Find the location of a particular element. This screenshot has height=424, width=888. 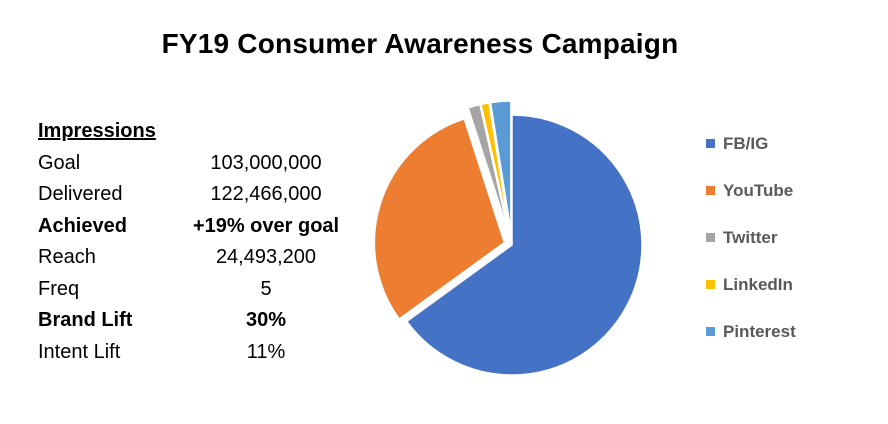

legend-label: Pinterest is located at coordinates (759, 331).